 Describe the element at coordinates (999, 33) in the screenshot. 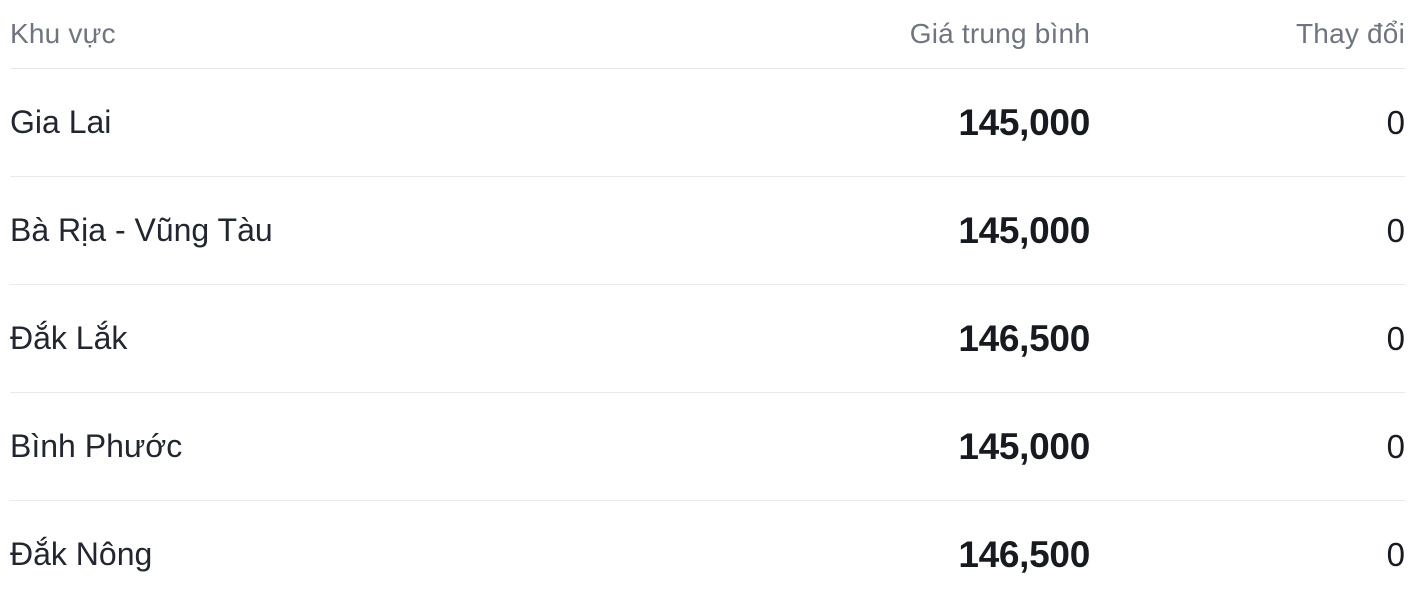

I see `column-header-average-price: Giá trung bình` at that location.